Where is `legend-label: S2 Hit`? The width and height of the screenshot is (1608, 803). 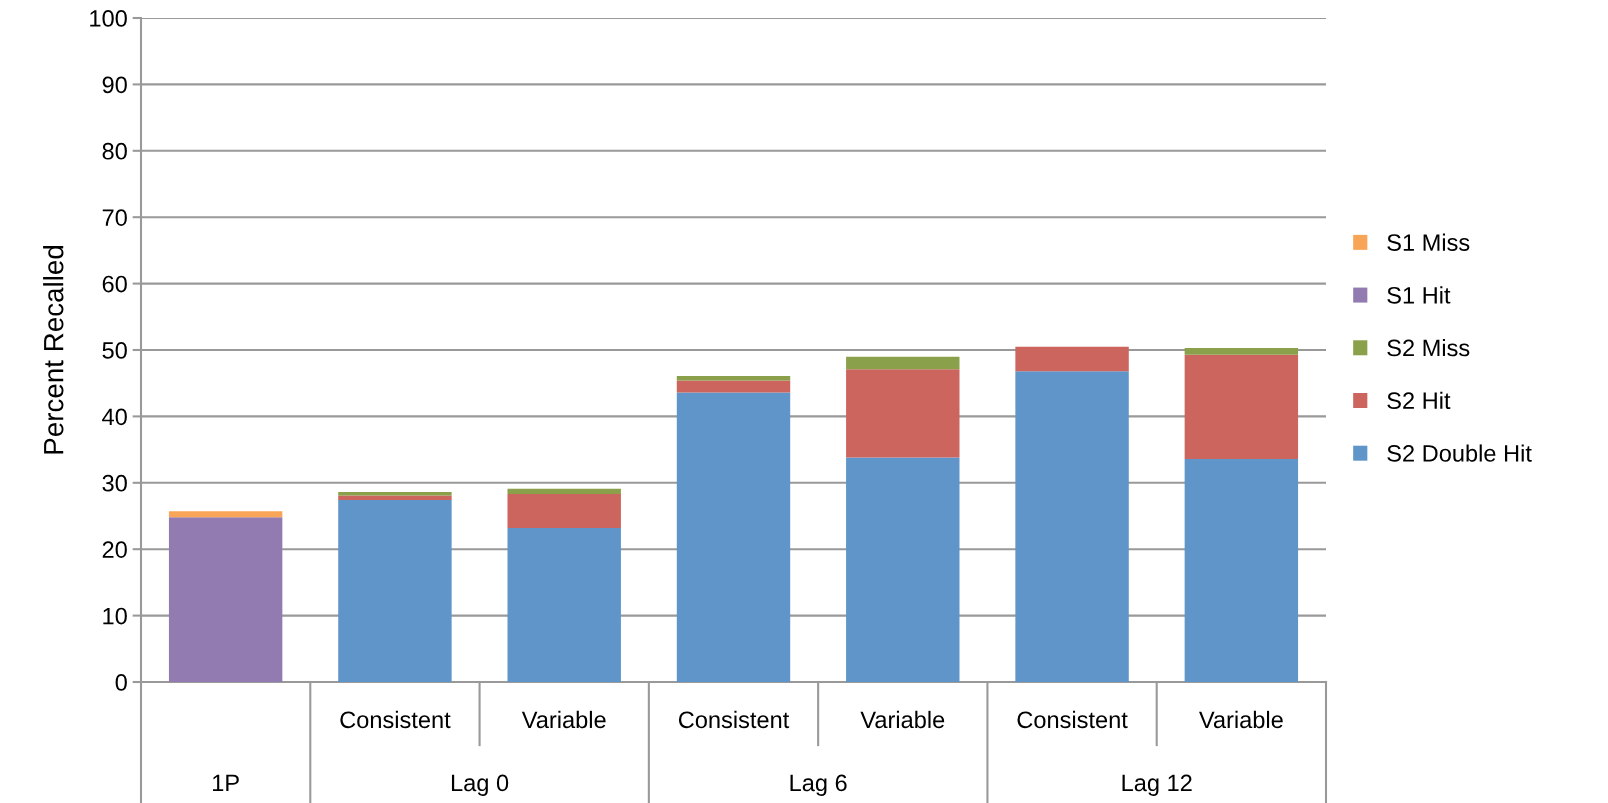
legend-label: S2 Hit is located at coordinates (1419, 400).